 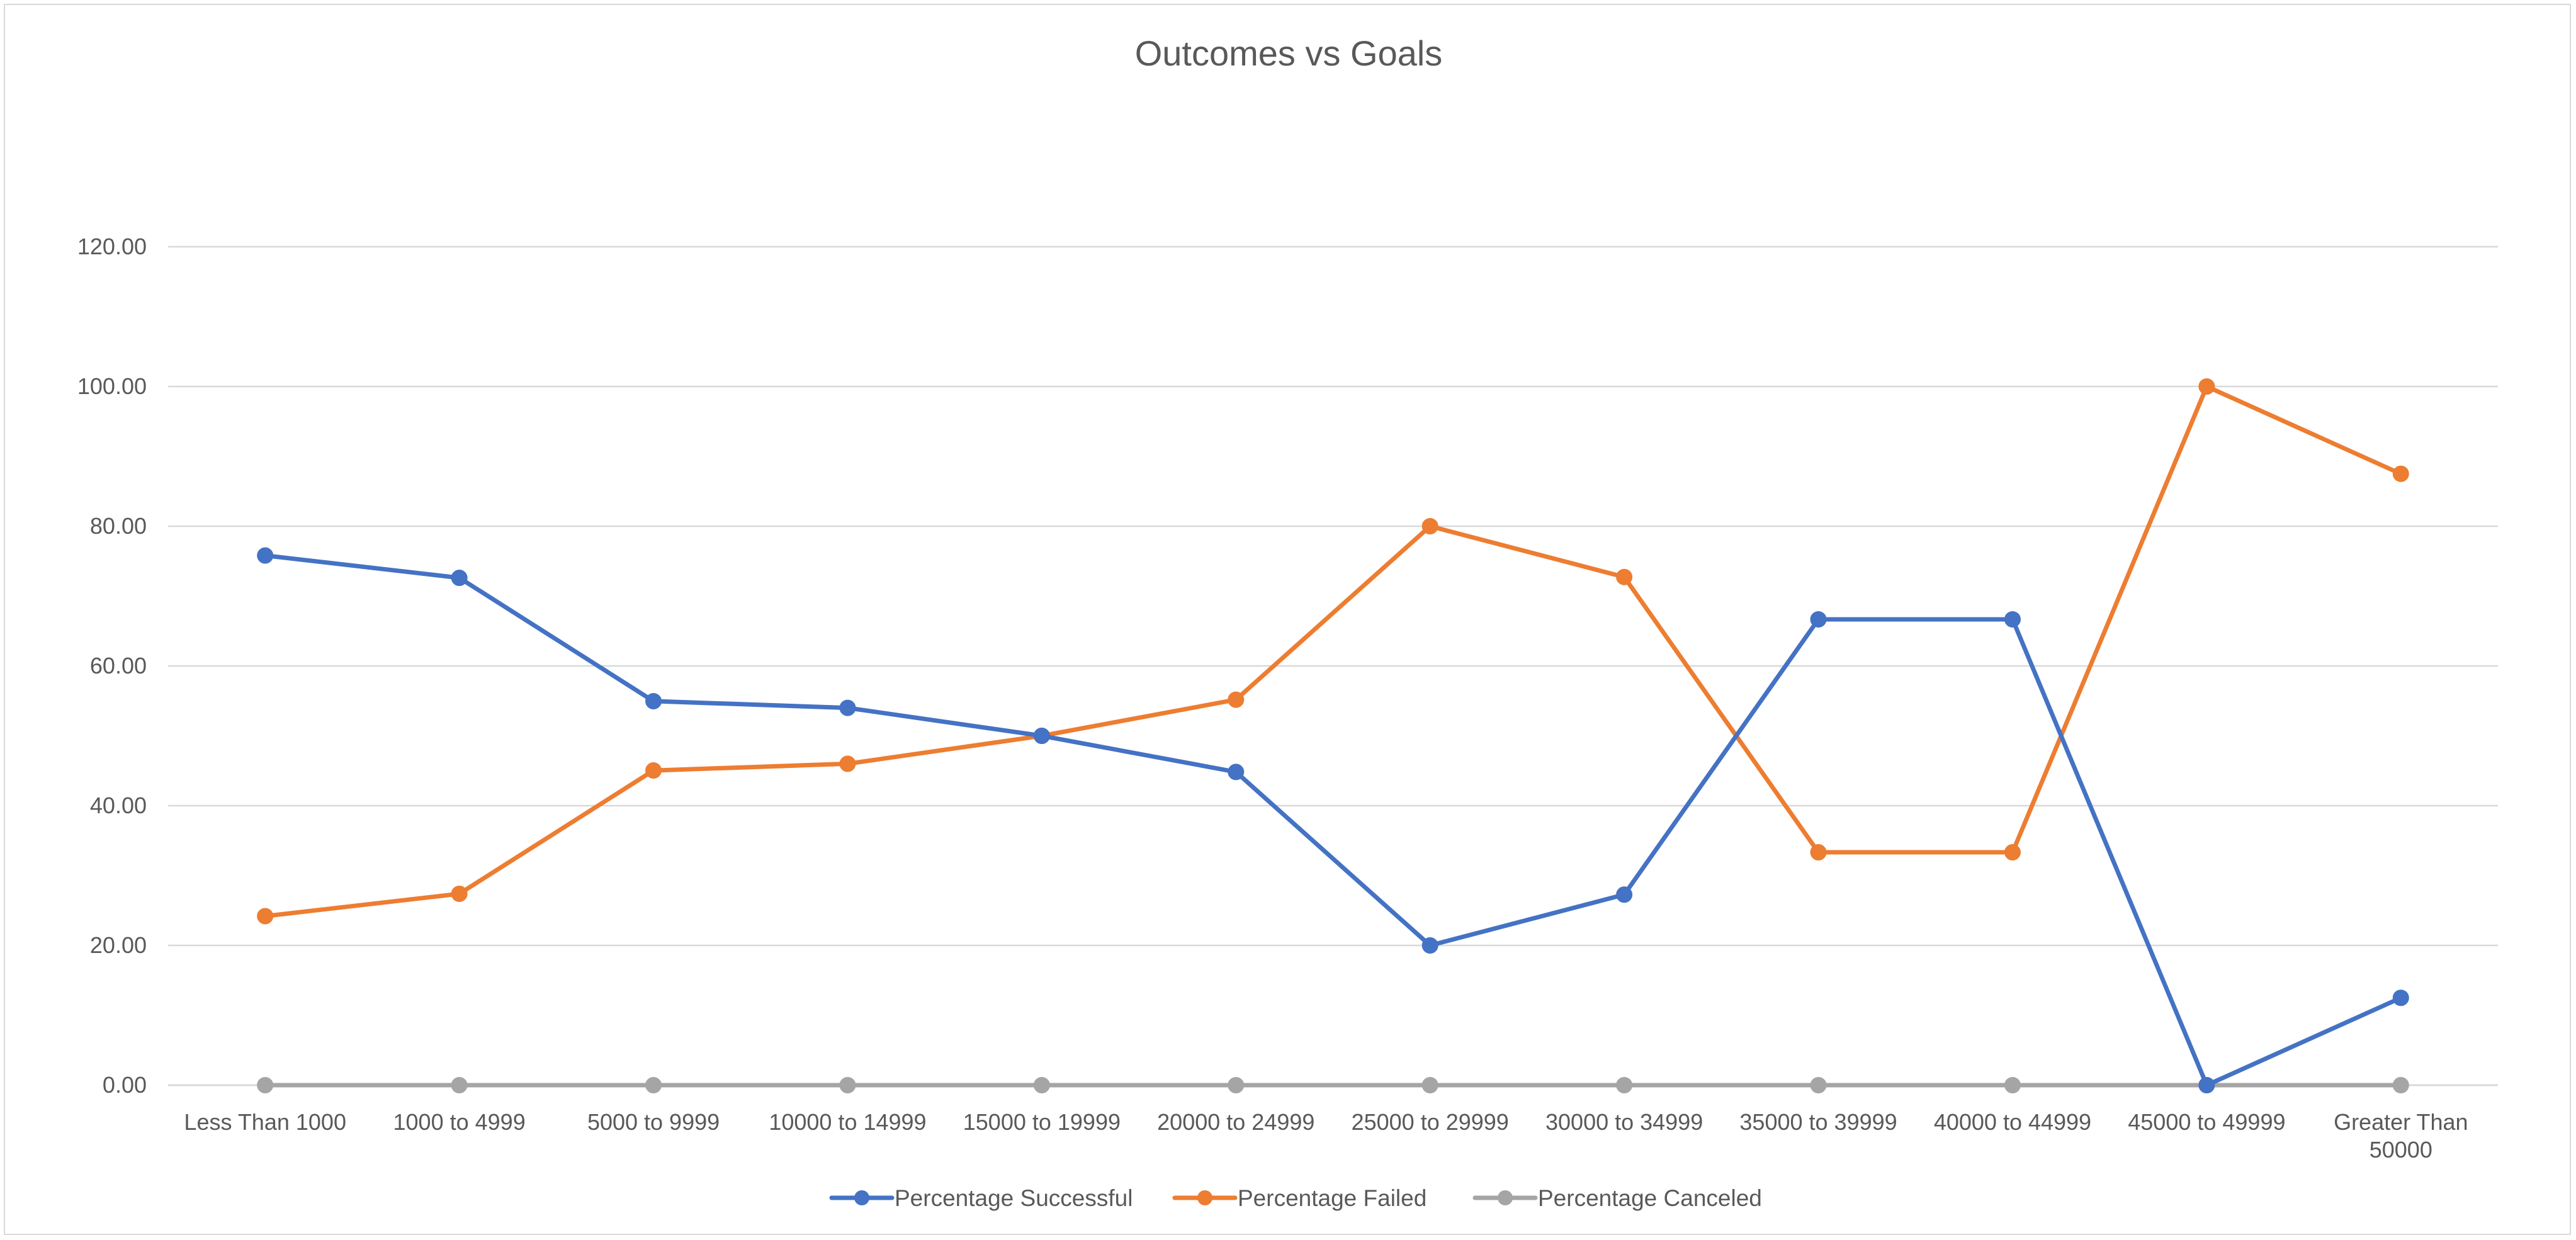 I want to click on x-tick-label: 20000 to 24999, so click(x=1235, y=1122).